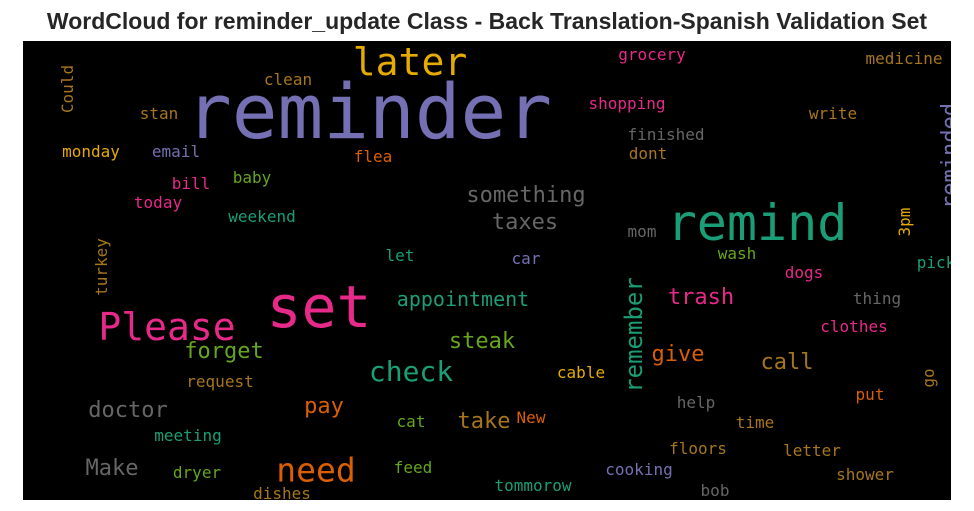 The width and height of the screenshot is (974, 511). What do you see at coordinates (804, 272) in the screenshot?
I see `word-dogs: dogs` at bounding box center [804, 272].